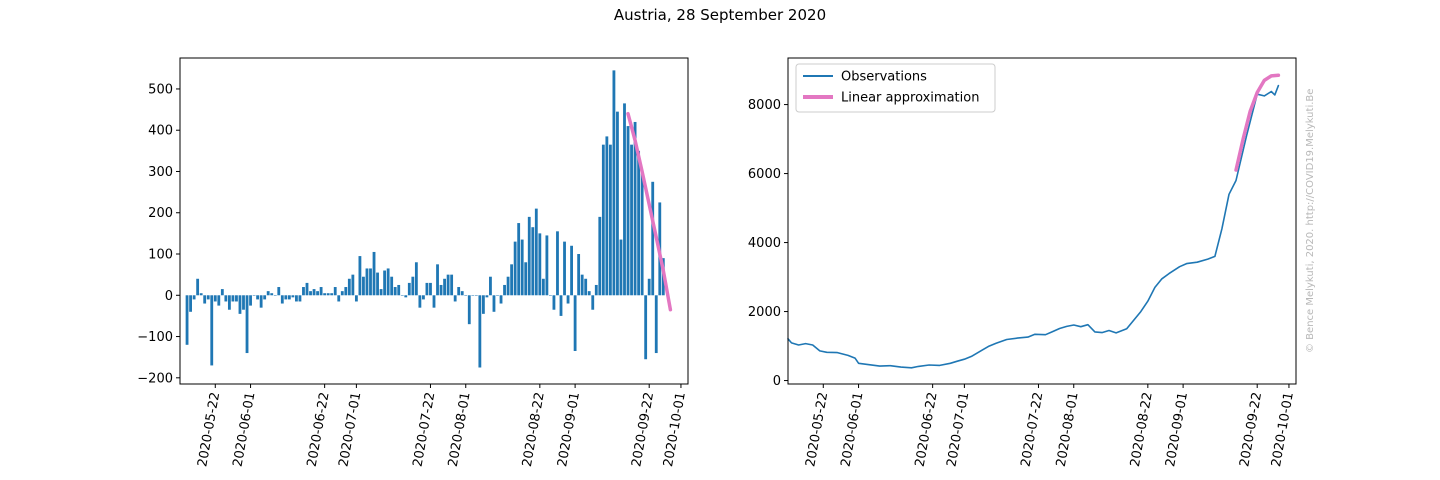 This screenshot has height=480, width=1440. Describe the element at coordinates (817, 429) in the screenshot. I see `right-xtick-label: 2020-05-22` at that location.